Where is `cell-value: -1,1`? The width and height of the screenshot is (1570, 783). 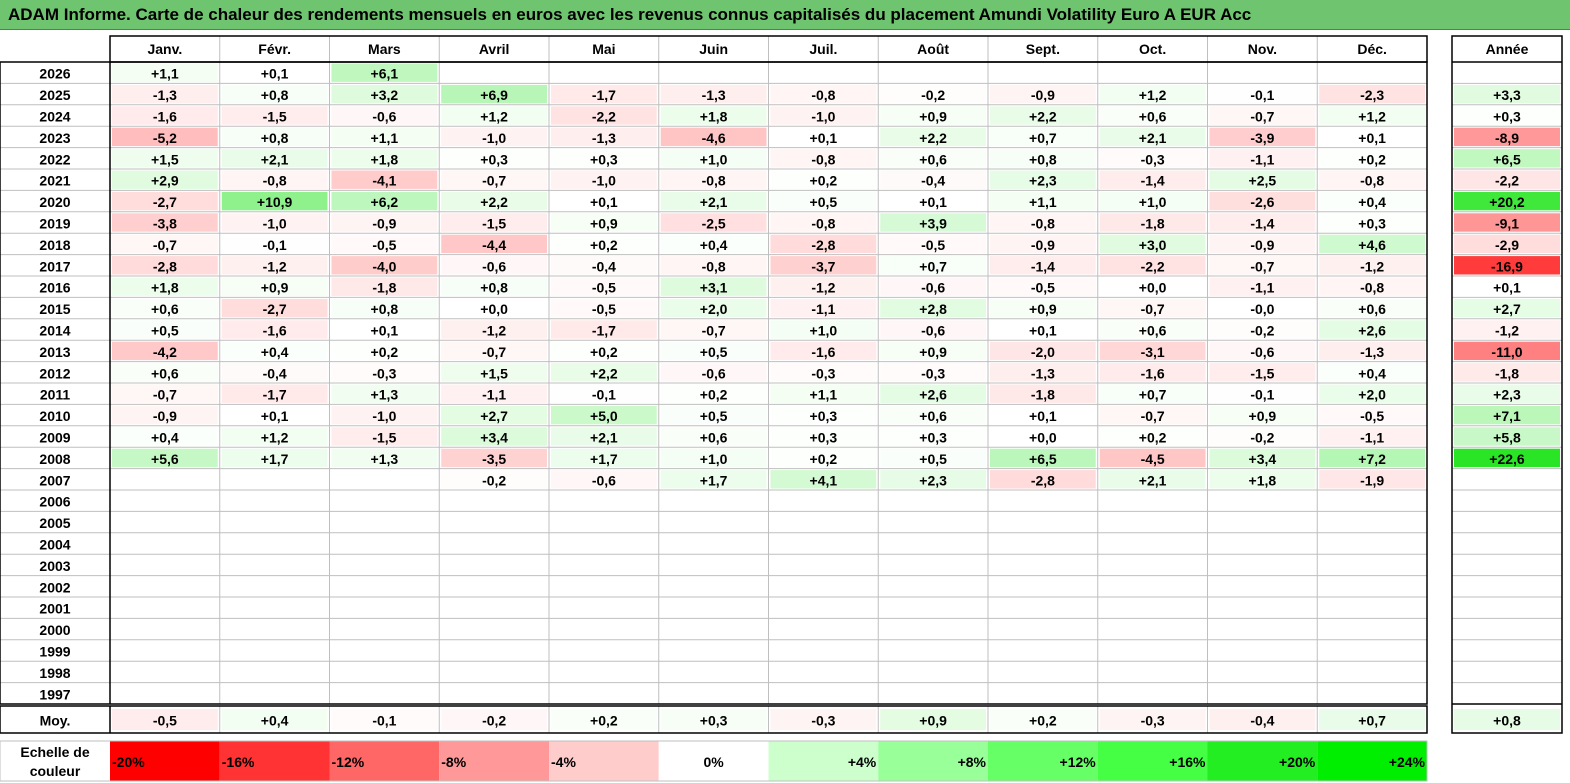
cell-value: -1,1 is located at coordinates (1262, 159).